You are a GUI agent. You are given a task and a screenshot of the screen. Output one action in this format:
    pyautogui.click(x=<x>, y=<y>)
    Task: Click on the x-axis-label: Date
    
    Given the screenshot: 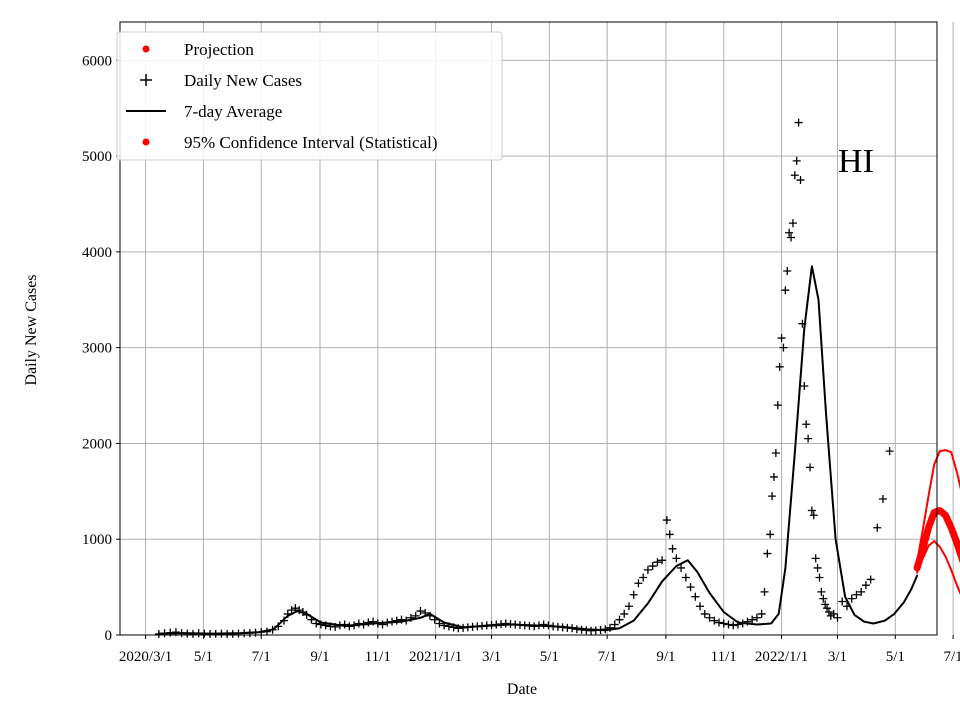 What is the action you would take?
    pyautogui.click(x=522, y=689)
    